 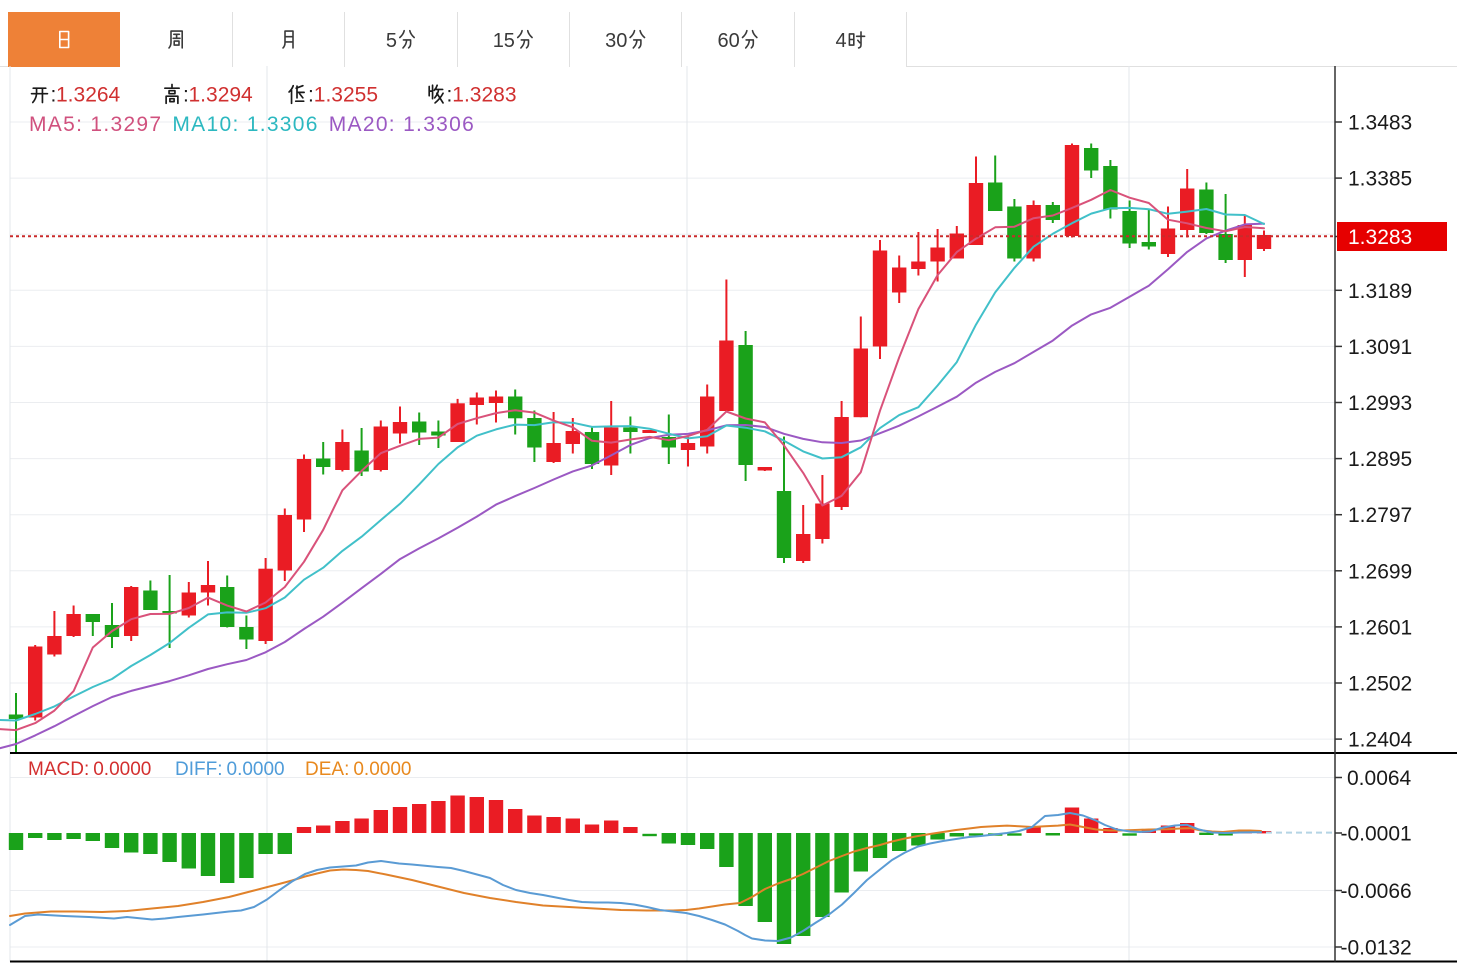 I want to click on svg-text: 1.2993, so click(x=1380, y=403).